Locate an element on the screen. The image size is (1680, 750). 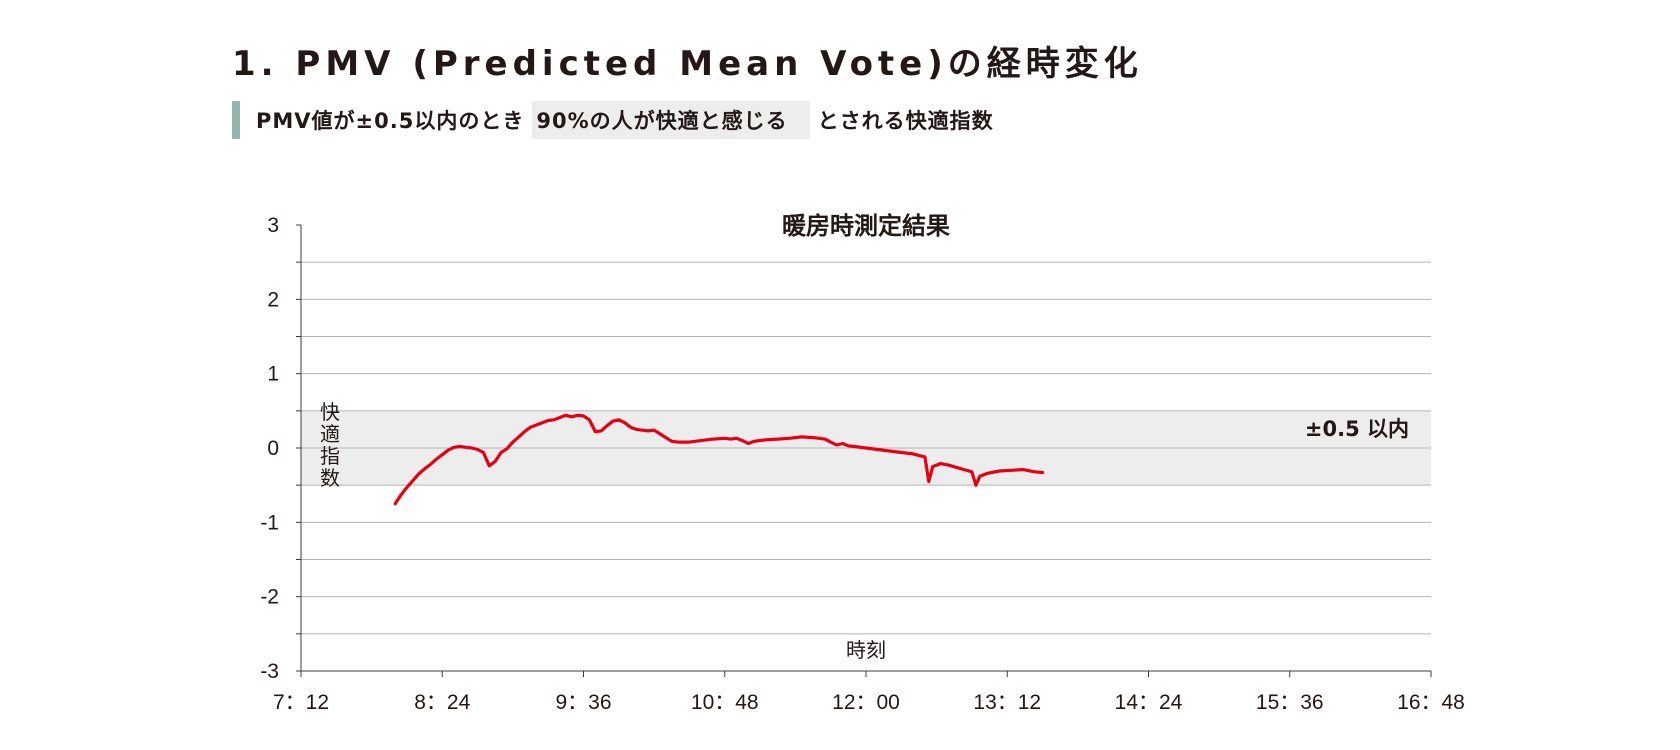
x-tick-label: 16：48 is located at coordinates (1431, 702).